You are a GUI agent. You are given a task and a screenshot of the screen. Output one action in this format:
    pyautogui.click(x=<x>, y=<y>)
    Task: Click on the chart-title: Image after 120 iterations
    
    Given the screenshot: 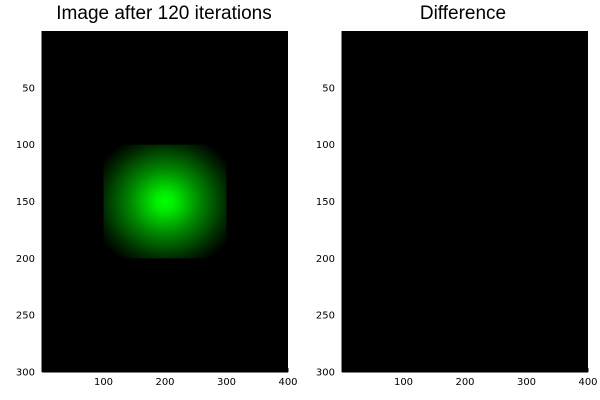 What is the action you would take?
    pyautogui.click(x=163, y=13)
    